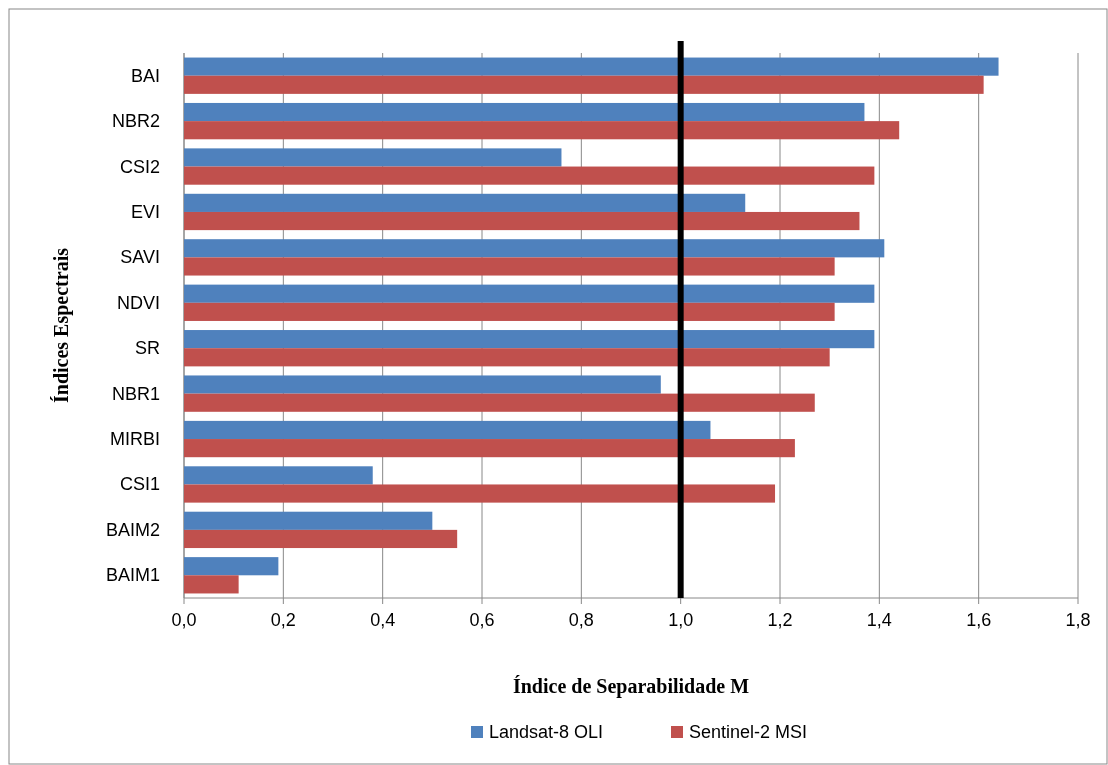  Describe the element at coordinates (581, 620) in the screenshot. I see `x-tick-label: 0,8` at that location.